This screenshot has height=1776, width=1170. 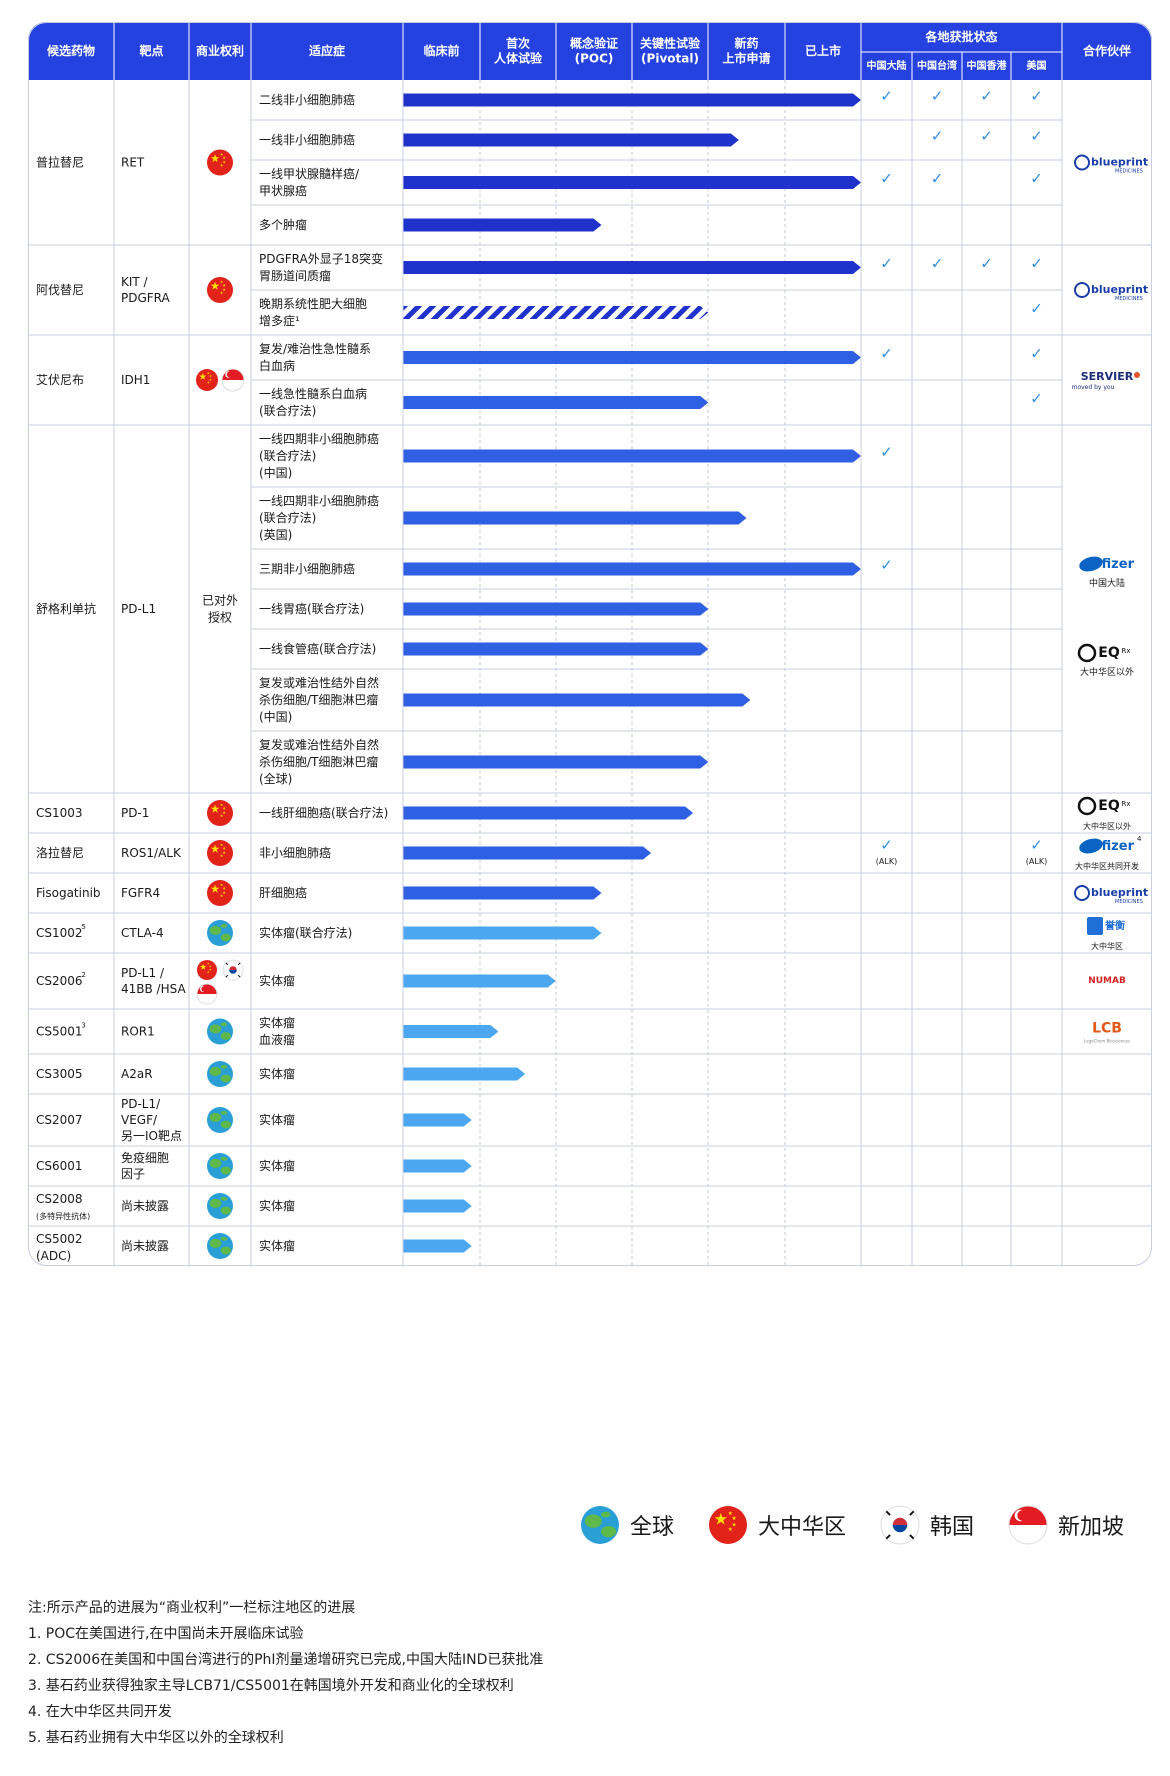 I want to click on indication-label: 复发/难治性急性髓系白血病, so click(x=315, y=357).